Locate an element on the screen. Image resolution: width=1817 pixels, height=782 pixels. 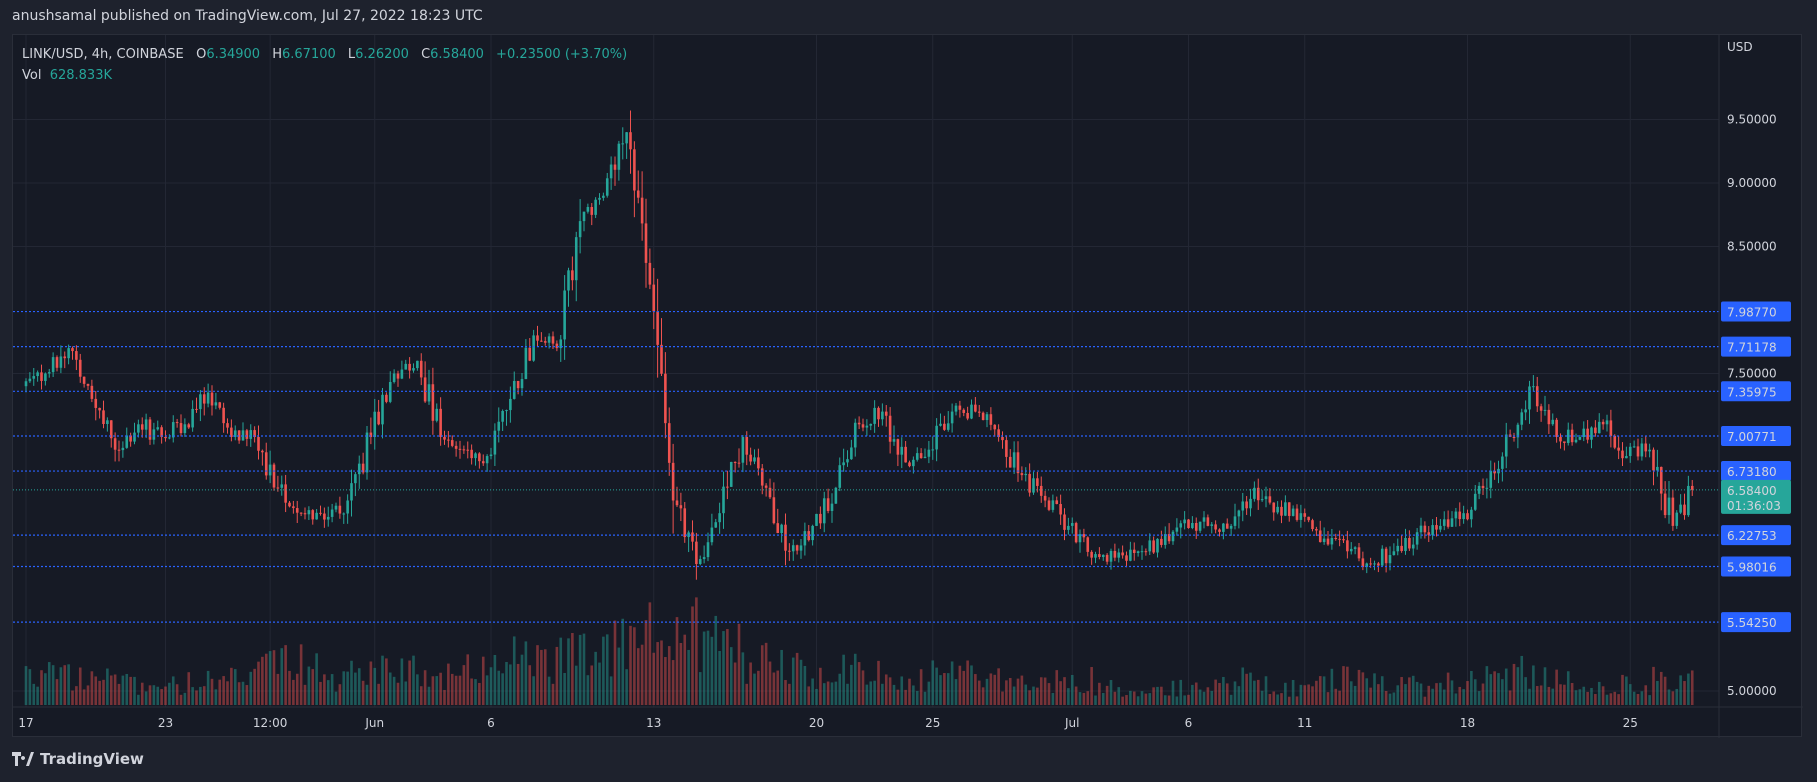
level-price-box is located at coordinates (1756, 622).